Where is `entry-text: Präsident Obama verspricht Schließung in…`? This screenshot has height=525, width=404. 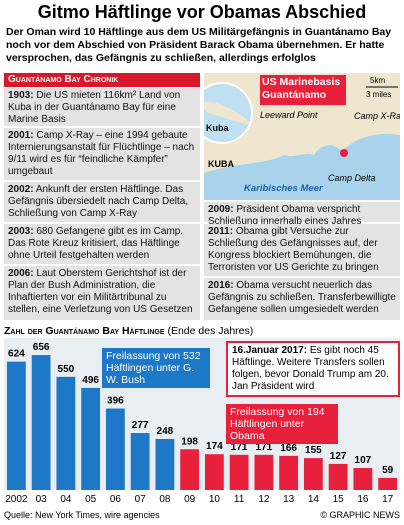
entry-text: Präsident Obama verspricht Schließung in… is located at coordinates (285, 215).